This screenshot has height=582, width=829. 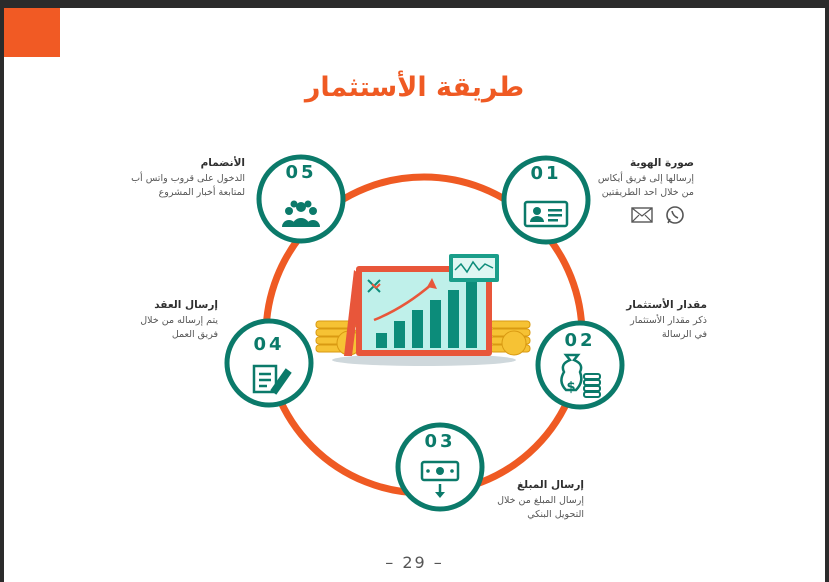 What do you see at coordinates (546, 214) in the screenshot?
I see `id-card-icon` at bounding box center [546, 214].